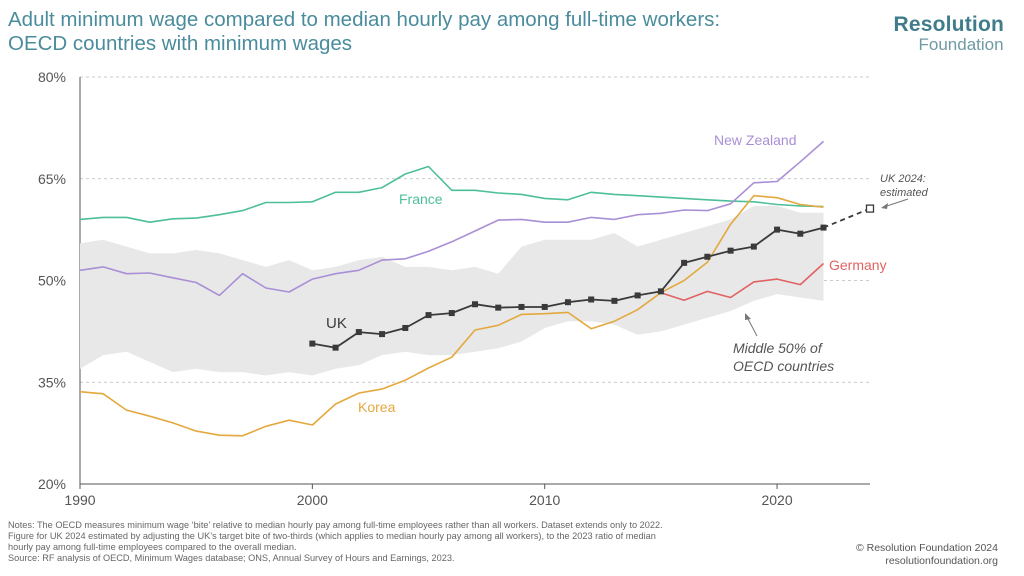 This screenshot has height=576, width=1024. I want to click on y-tick-label: 50%, so click(52, 281).